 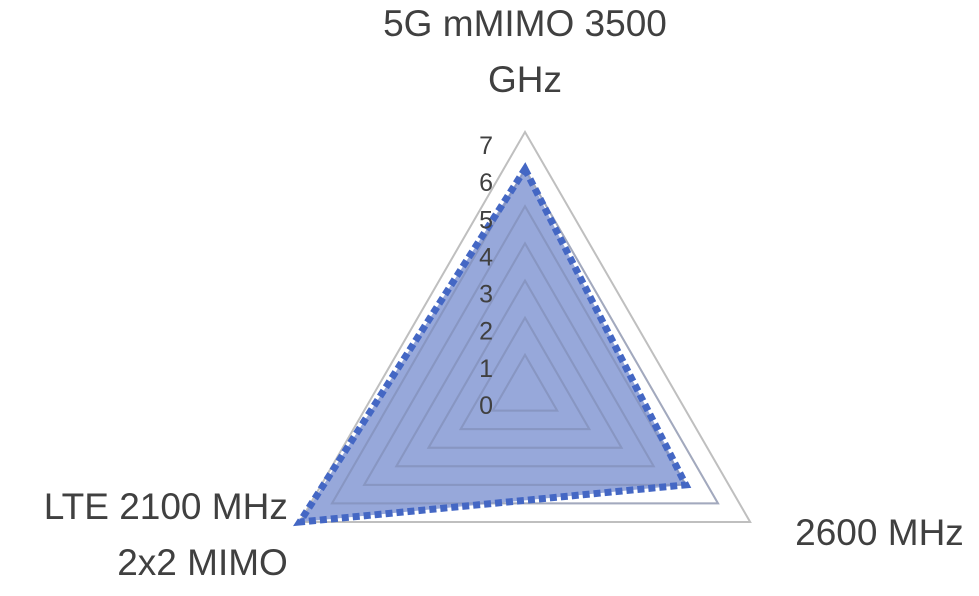 I want to click on tick-label-6: 6, so click(x=486, y=183).